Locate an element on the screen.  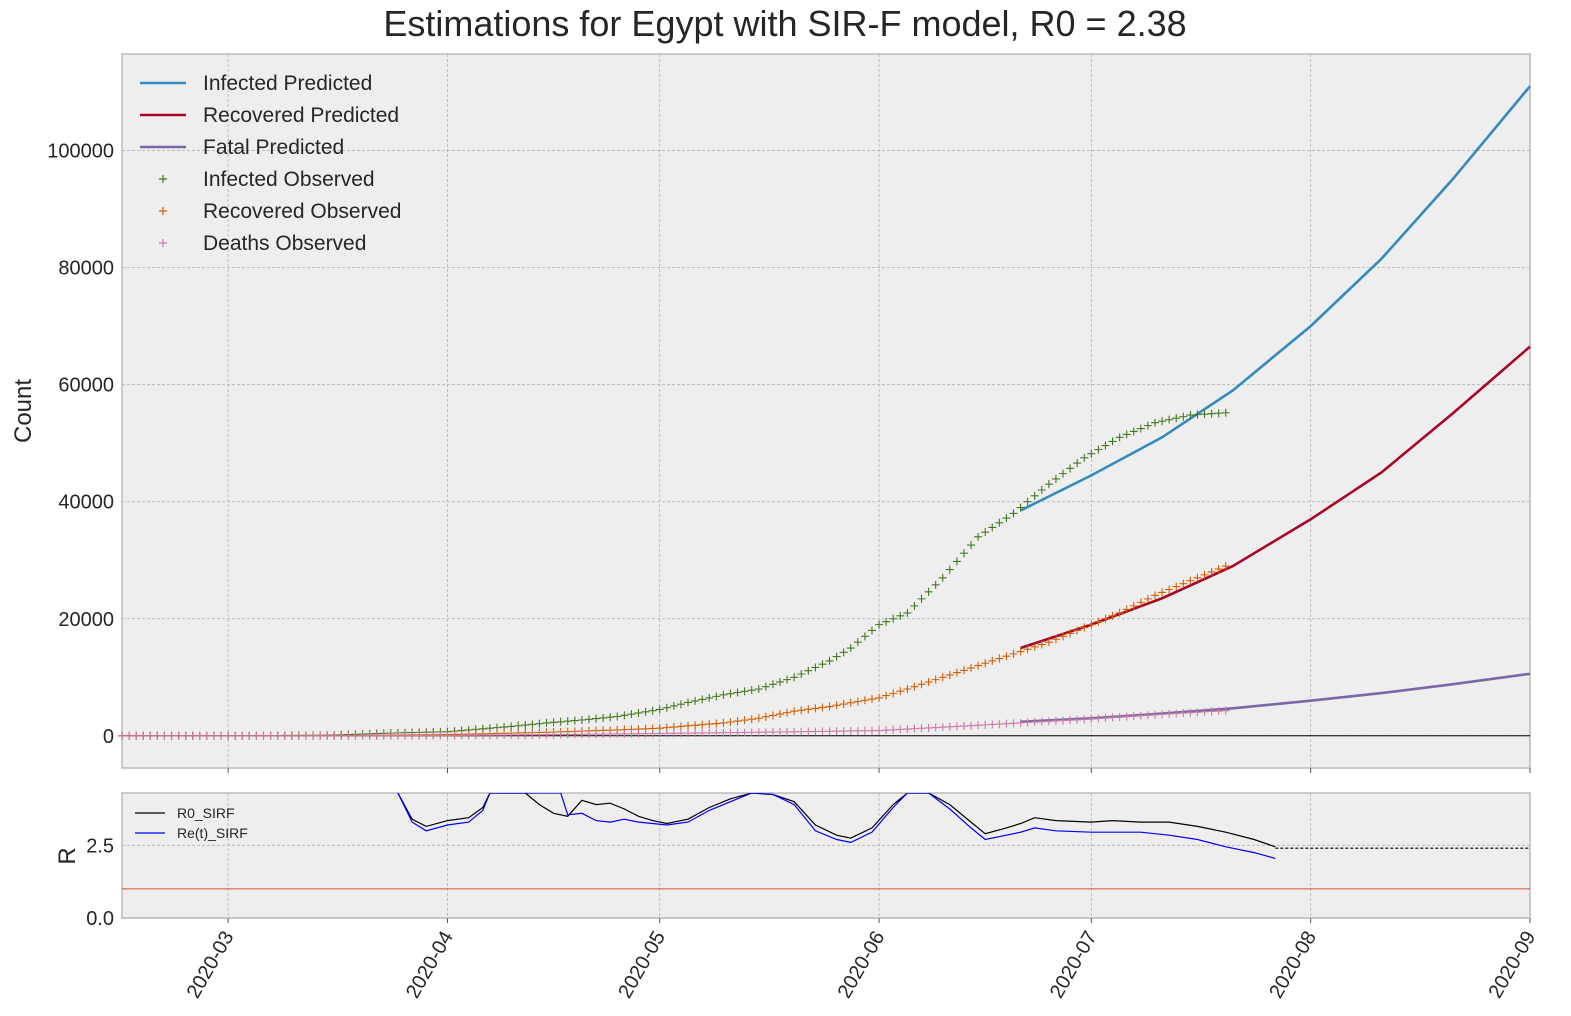
r-plot-area is located at coordinates (826, 855).